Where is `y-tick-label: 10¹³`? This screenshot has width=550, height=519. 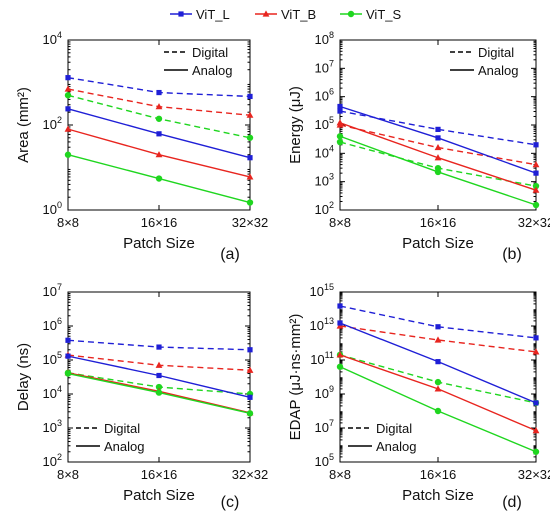
y-tick-label: 10¹³ is located at coordinates (322, 324).